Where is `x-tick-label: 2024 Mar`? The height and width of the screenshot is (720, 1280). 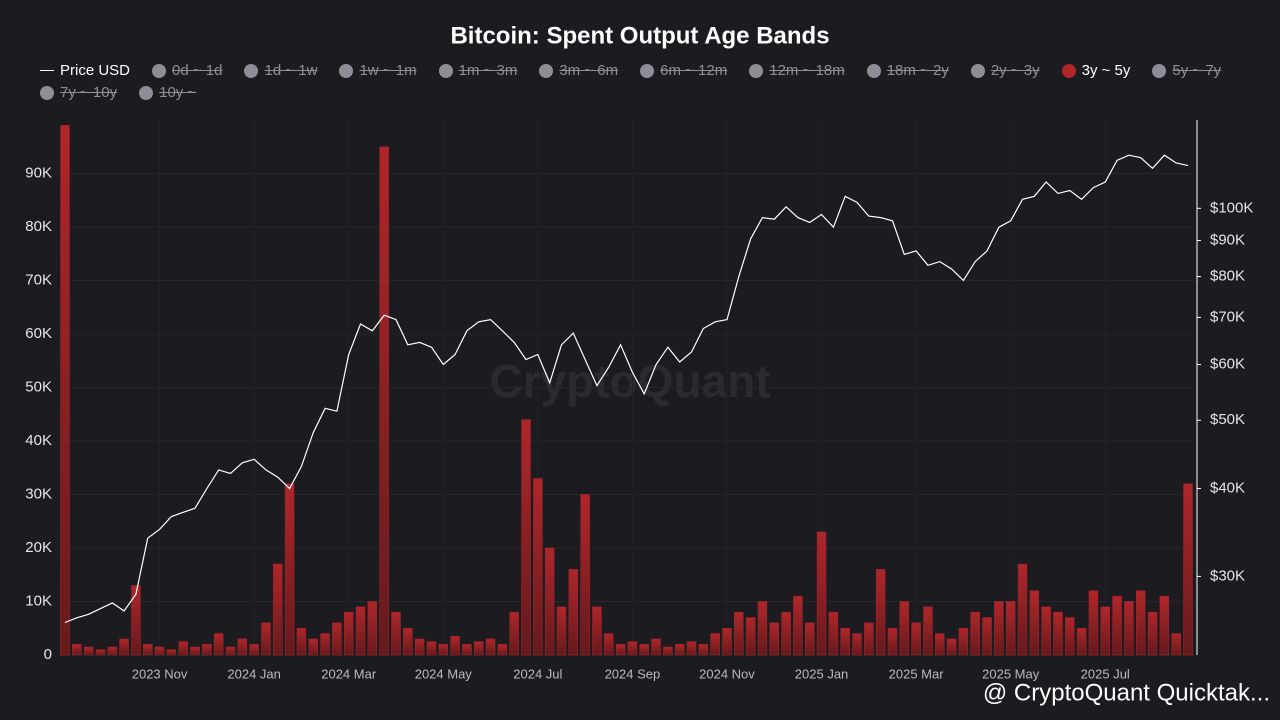 x-tick-label: 2024 Mar is located at coordinates (349, 673).